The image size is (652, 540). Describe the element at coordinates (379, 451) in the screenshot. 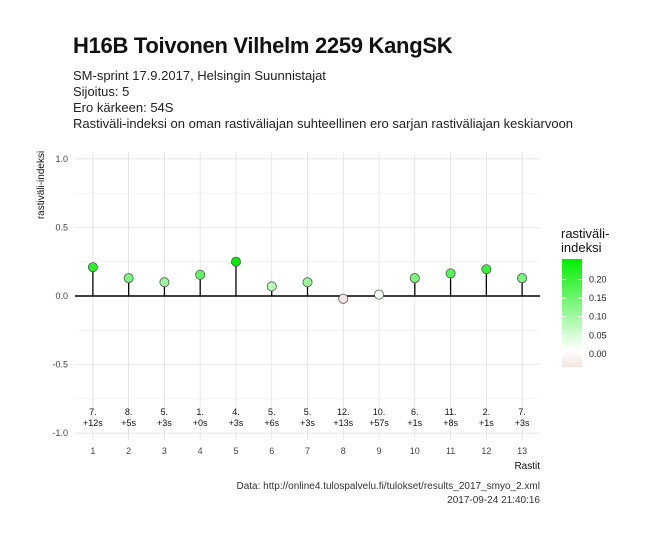

I see `x-tick-label: 9` at that location.